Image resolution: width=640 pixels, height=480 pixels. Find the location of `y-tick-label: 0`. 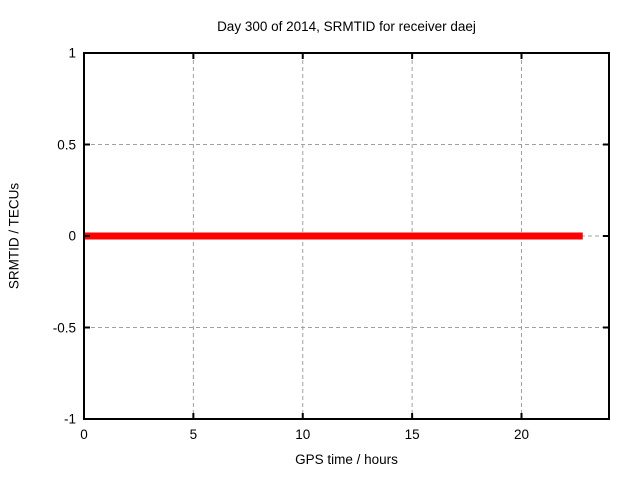

y-tick-label: 0 is located at coordinates (72, 236).